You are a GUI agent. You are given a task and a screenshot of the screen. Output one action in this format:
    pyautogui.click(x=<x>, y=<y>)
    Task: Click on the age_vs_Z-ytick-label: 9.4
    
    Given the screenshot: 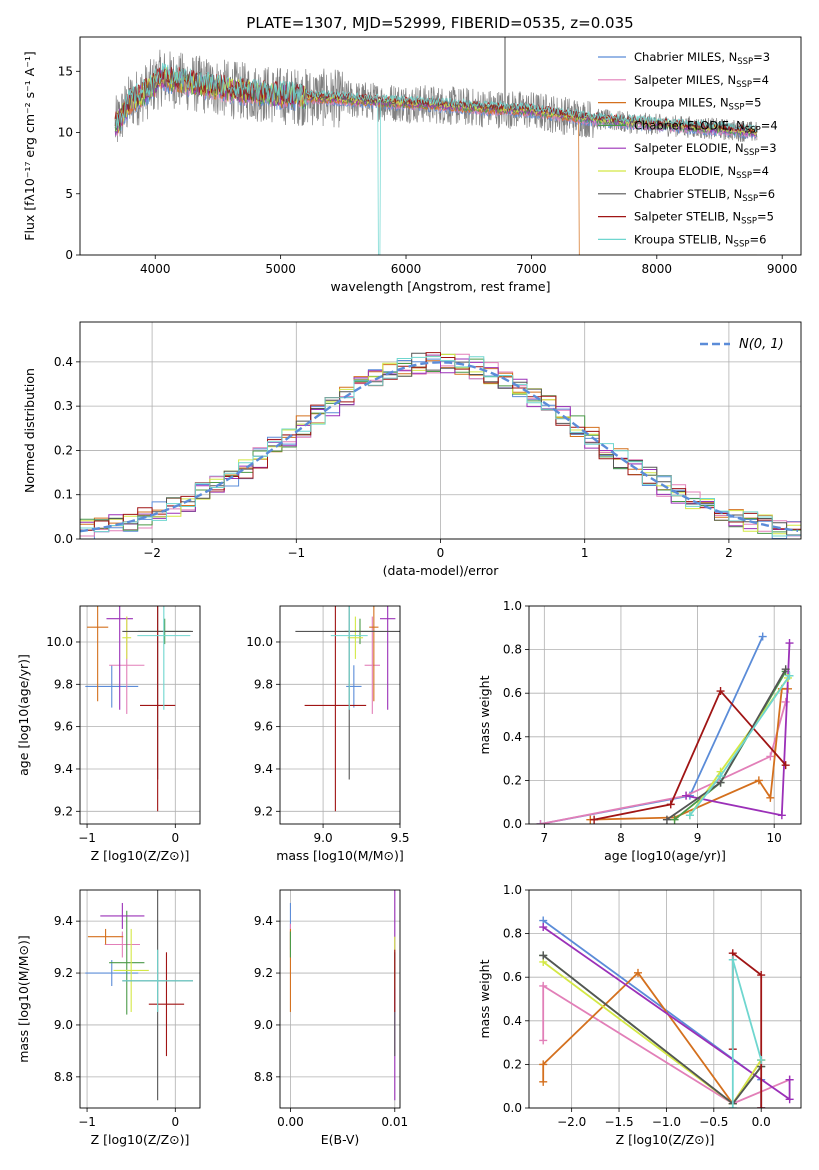 What is the action you would take?
    pyautogui.click(x=63, y=769)
    